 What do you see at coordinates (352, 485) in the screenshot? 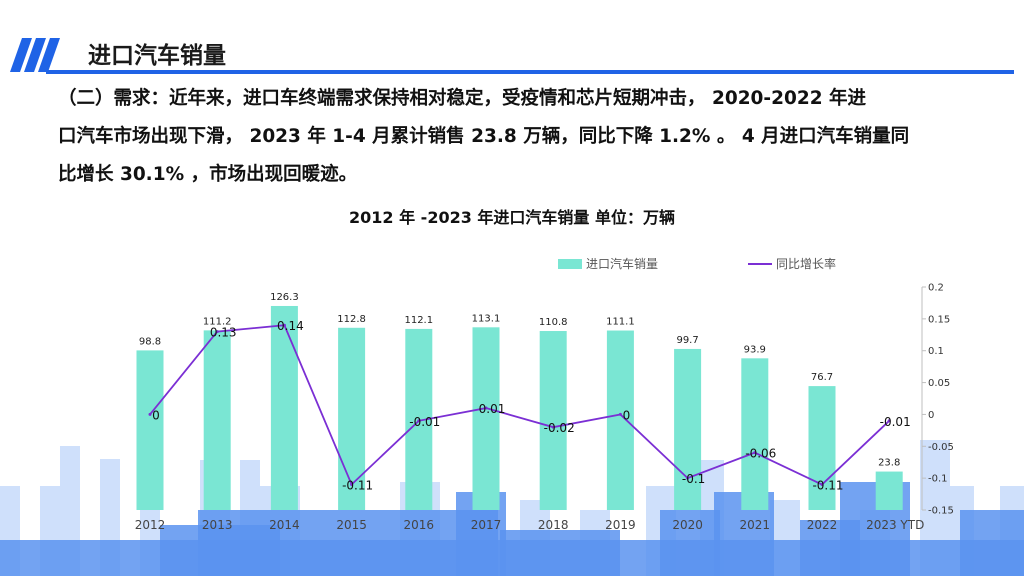
I see `growth-point-2015` at bounding box center [352, 485].